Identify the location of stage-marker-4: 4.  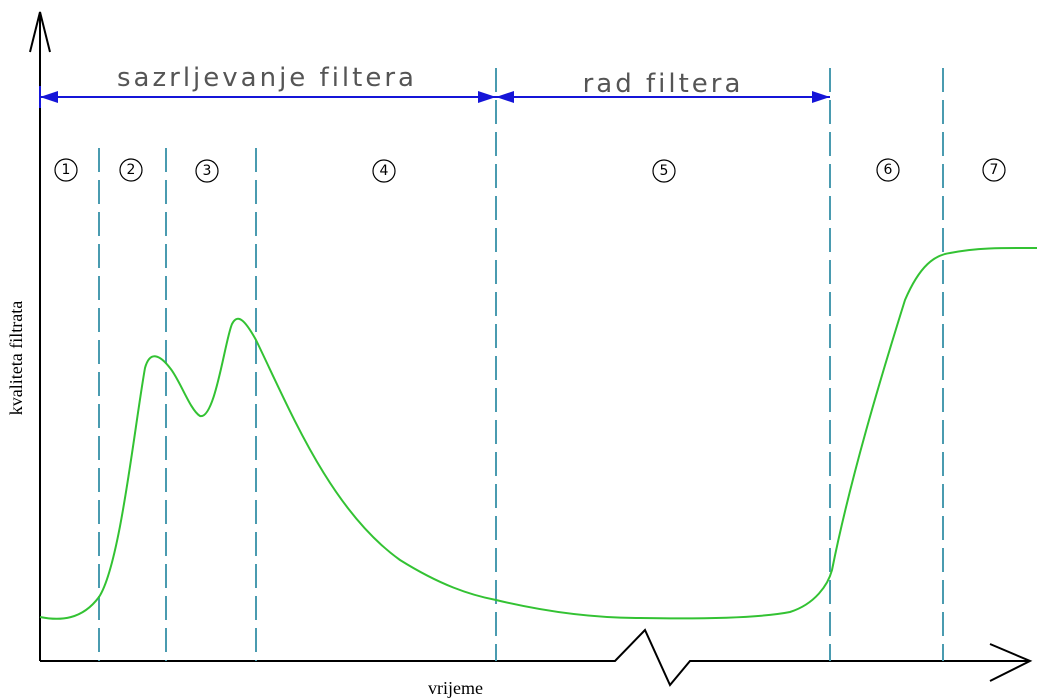
(384, 171).